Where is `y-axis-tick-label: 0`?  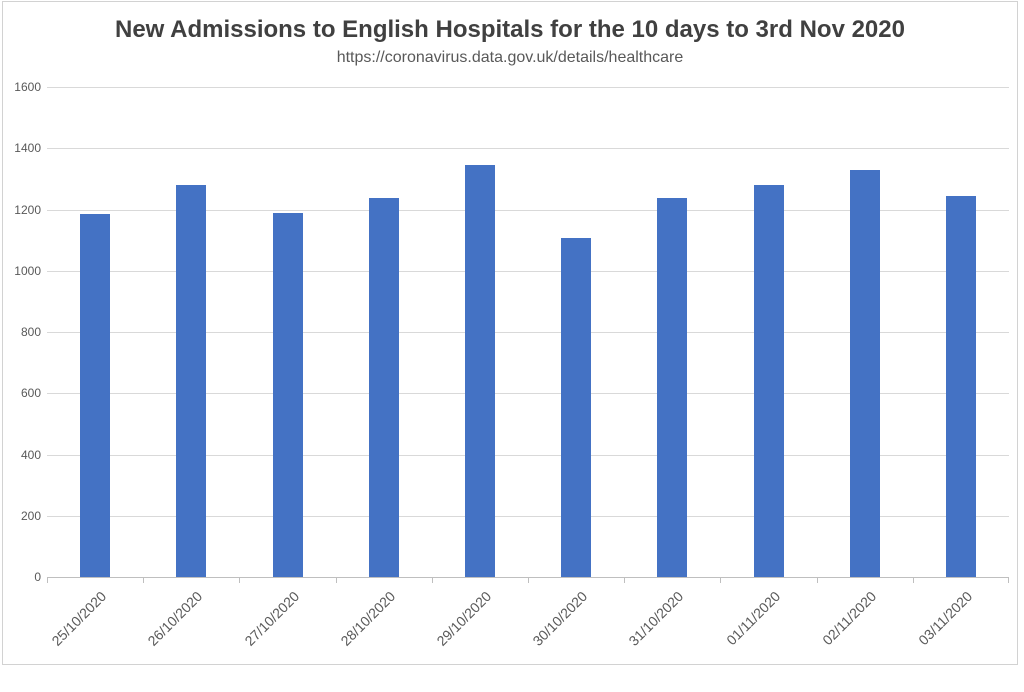
y-axis-tick-label: 0 is located at coordinates (37, 577).